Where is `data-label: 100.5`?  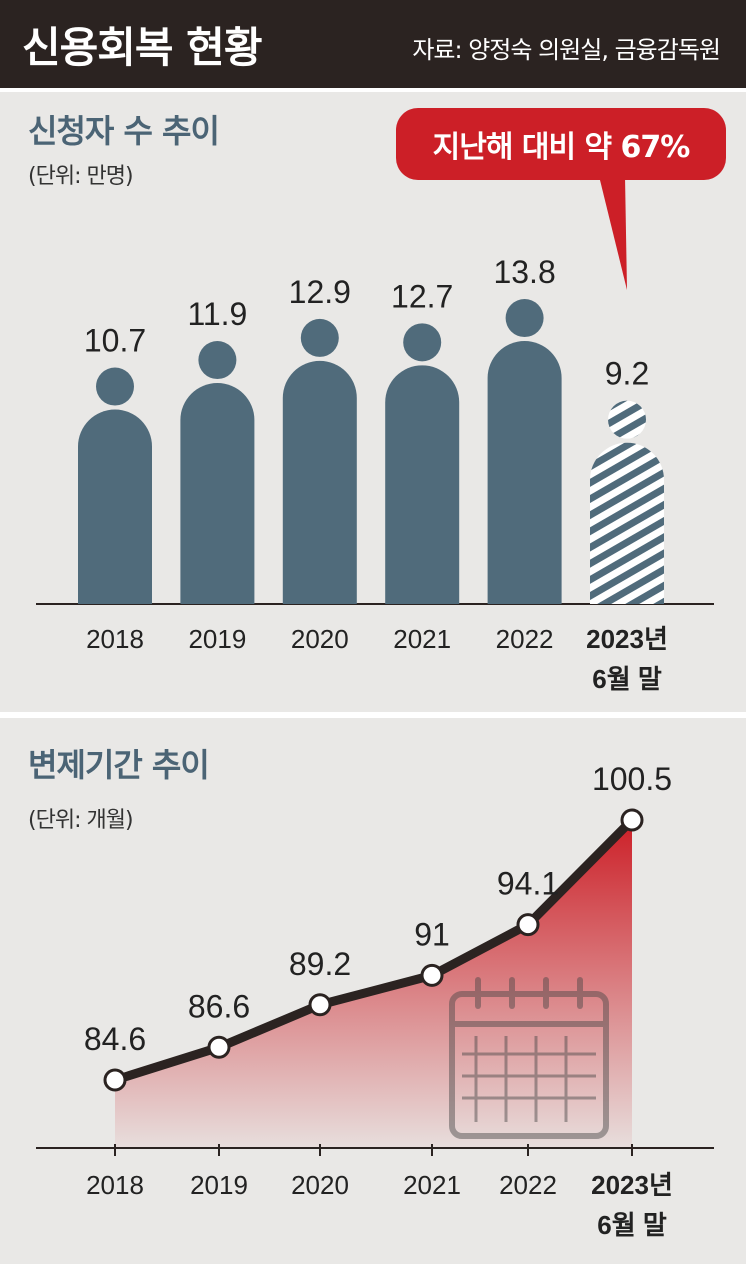 data-label: 100.5 is located at coordinates (632, 779).